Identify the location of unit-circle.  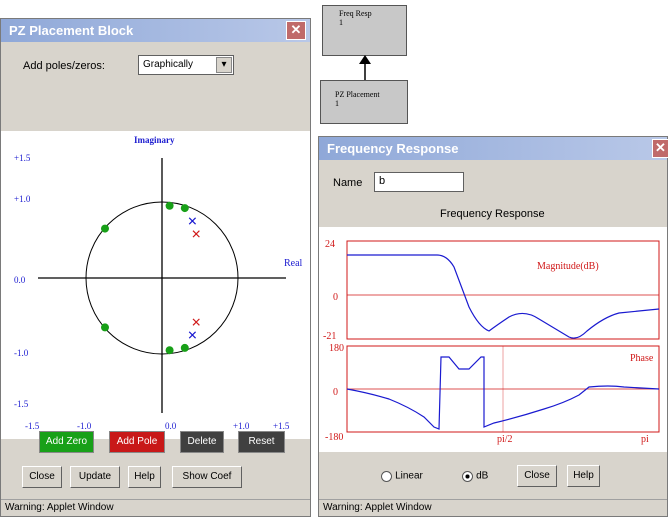
(162, 278).